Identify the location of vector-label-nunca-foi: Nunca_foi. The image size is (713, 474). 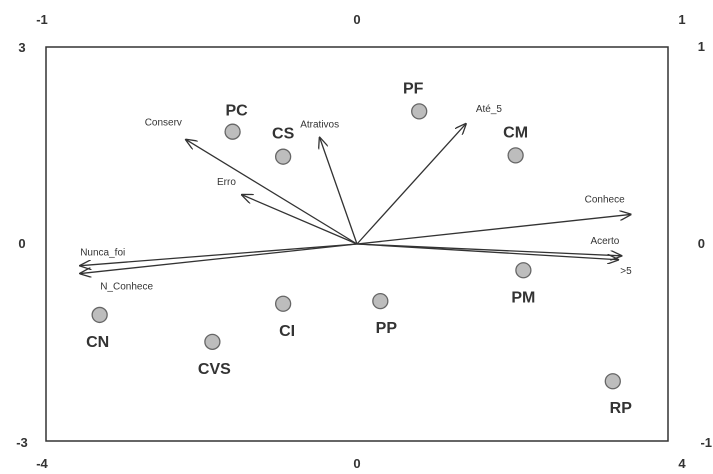
(102, 253).